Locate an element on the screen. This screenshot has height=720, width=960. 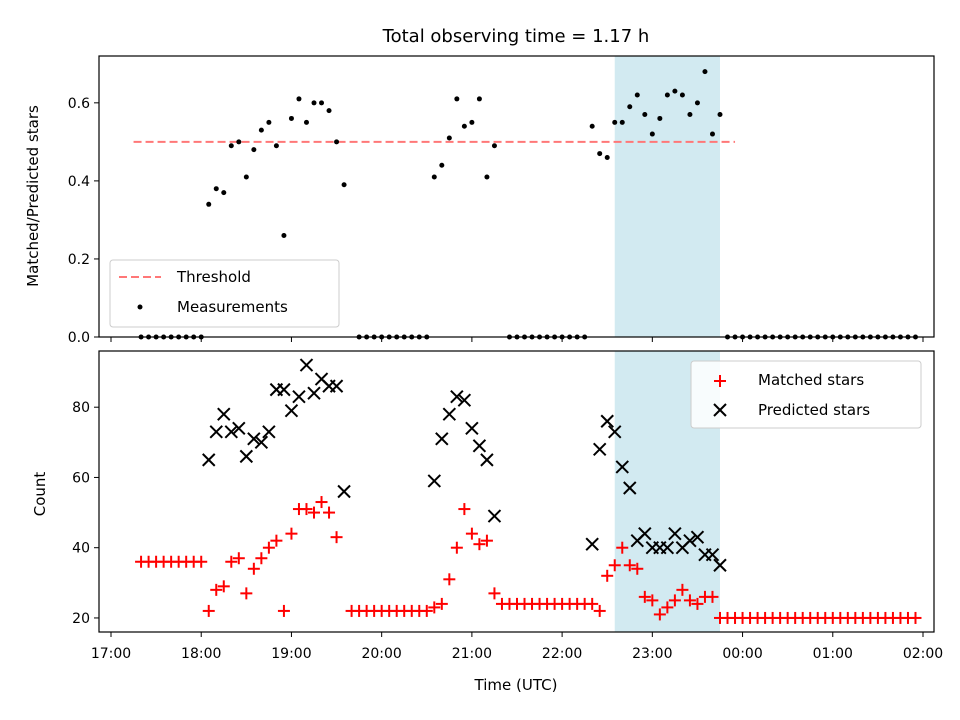
top-y-tick-label: 0.4 is located at coordinates (79, 182).